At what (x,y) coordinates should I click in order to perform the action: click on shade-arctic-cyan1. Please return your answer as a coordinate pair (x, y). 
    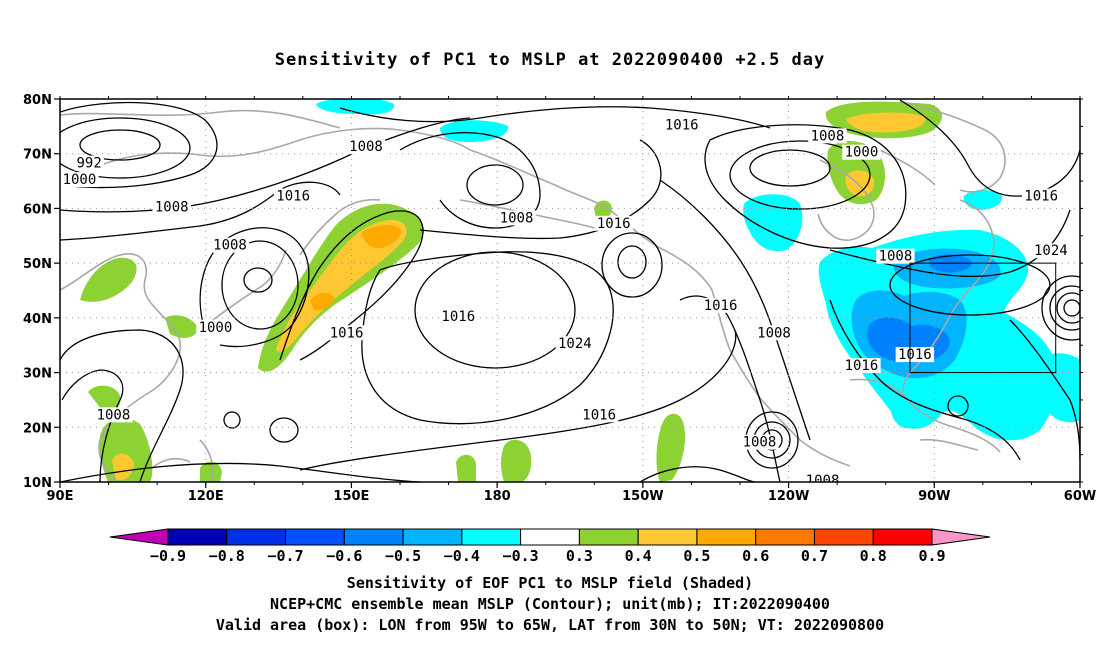
    Looking at the image, I should click on (355, 107).